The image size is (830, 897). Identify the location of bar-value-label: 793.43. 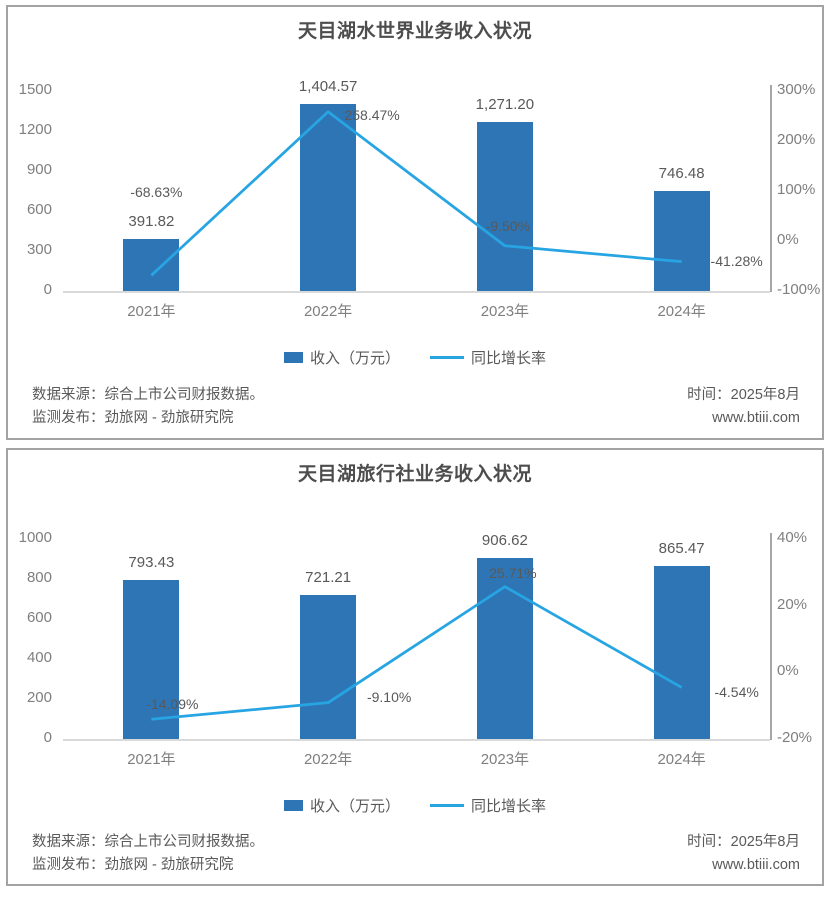
(151, 563).